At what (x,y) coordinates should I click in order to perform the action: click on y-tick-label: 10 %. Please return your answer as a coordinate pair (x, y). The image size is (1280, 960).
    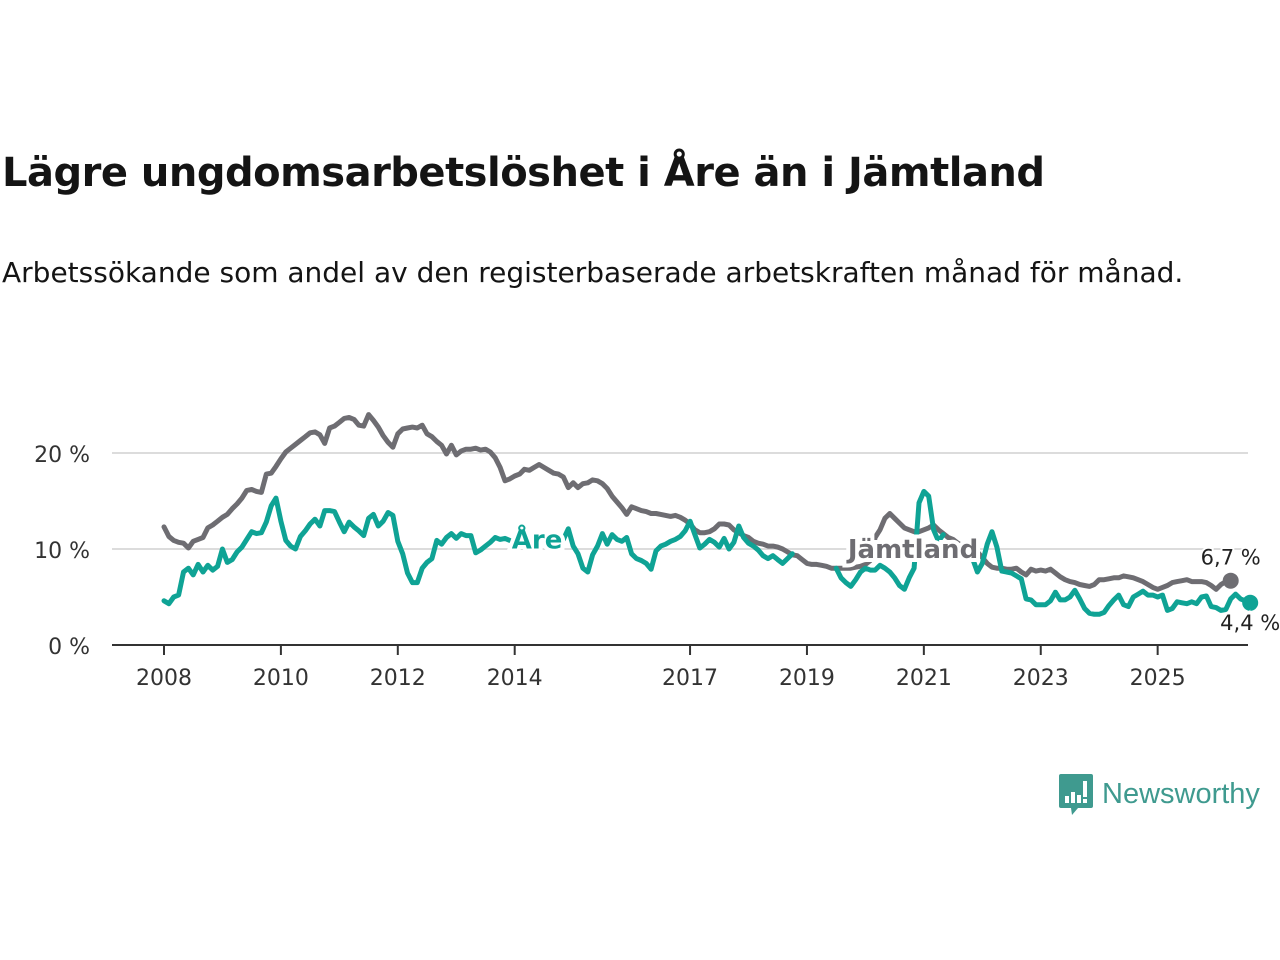
    Looking at the image, I should click on (62, 551).